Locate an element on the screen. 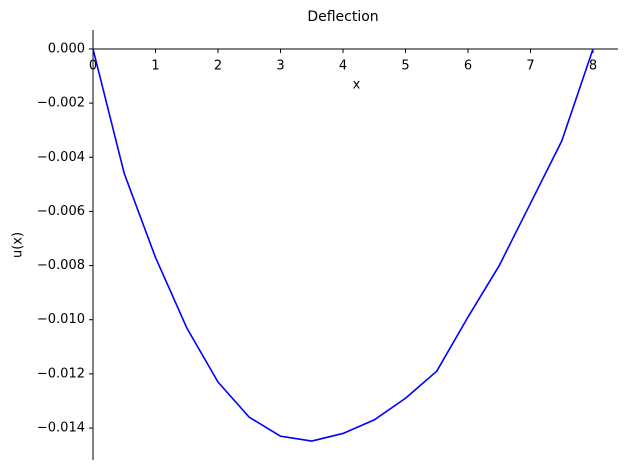  y-tick-label: −0.002 is located at coordinates (61, 103).